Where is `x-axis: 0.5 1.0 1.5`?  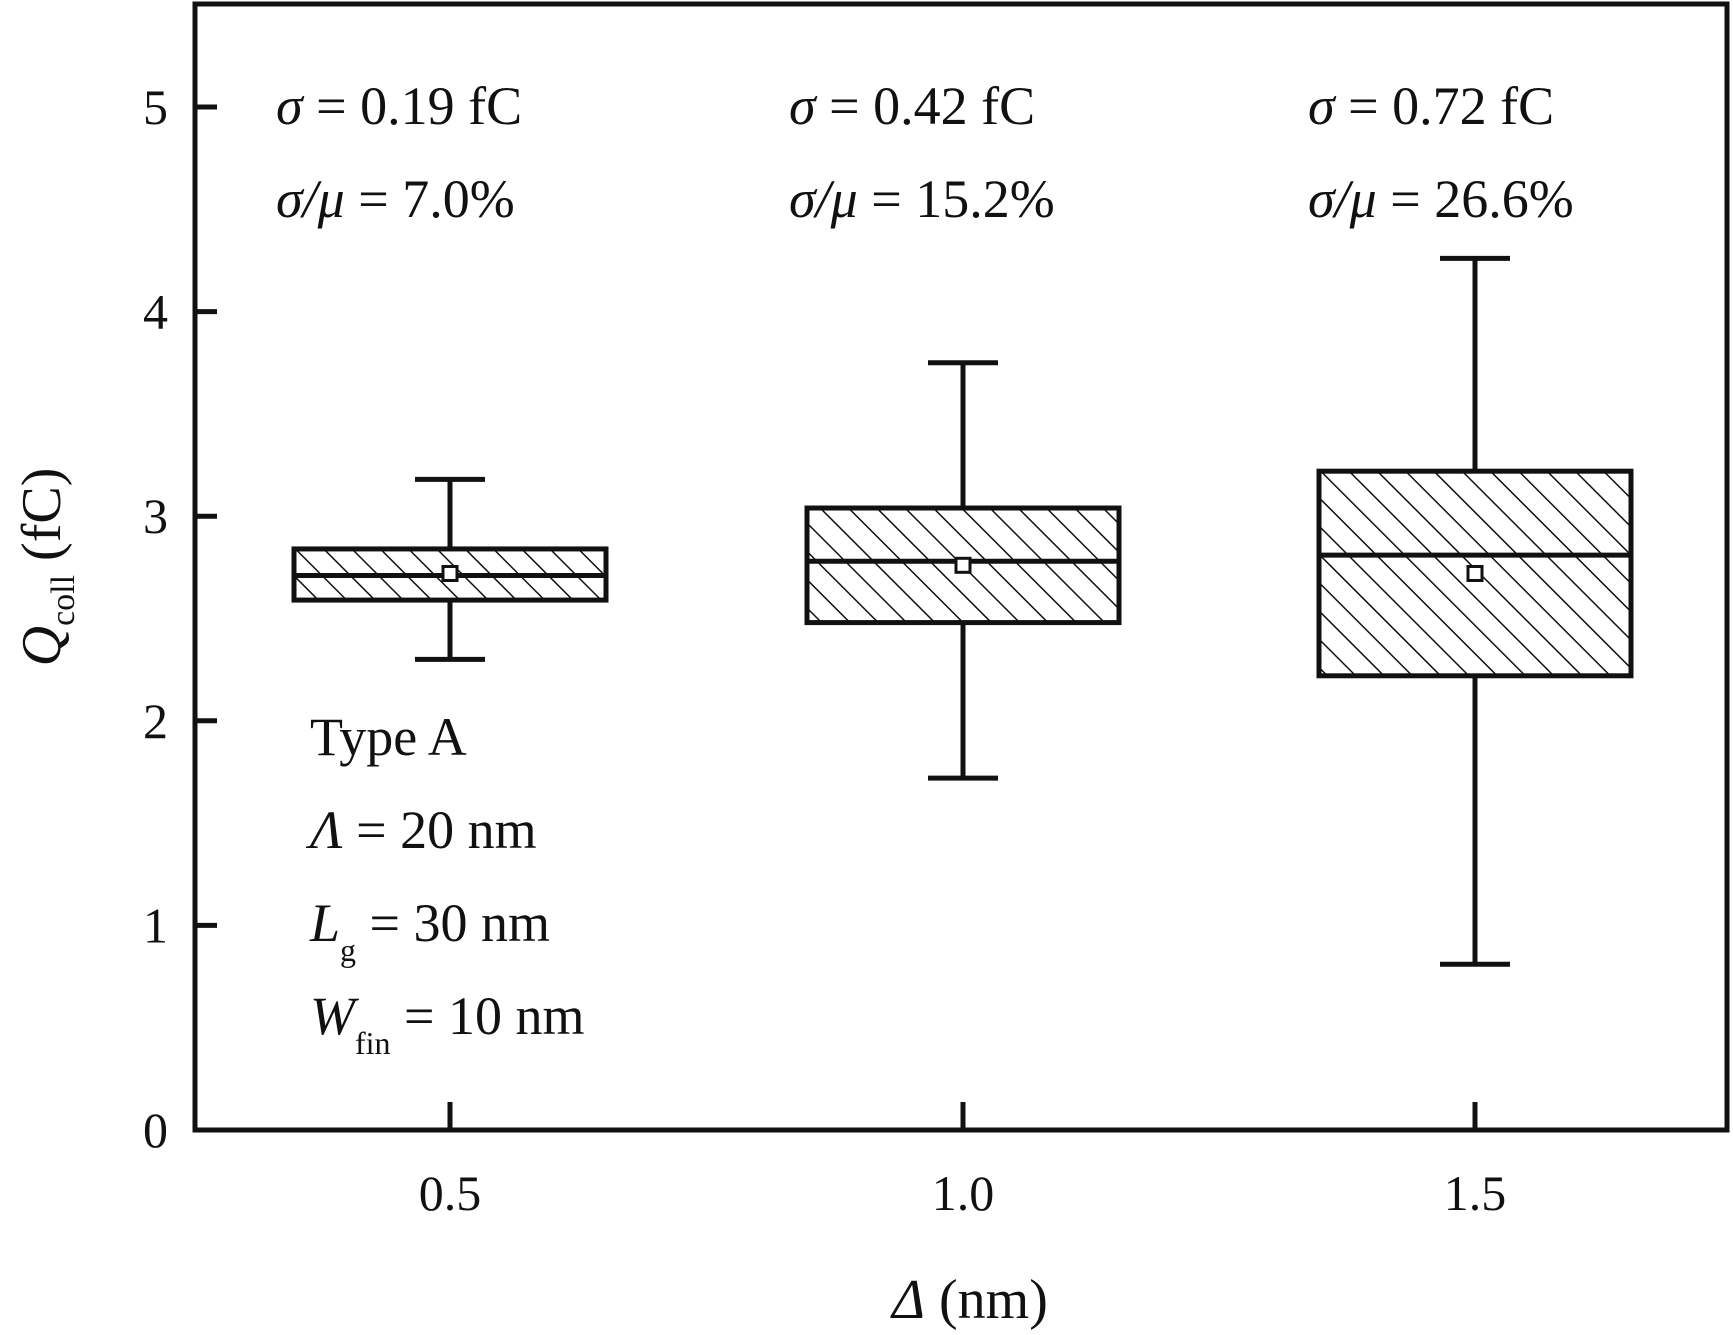
x-axis: 0.5 1.0 1.5 is located at coordinates (963, 1161).